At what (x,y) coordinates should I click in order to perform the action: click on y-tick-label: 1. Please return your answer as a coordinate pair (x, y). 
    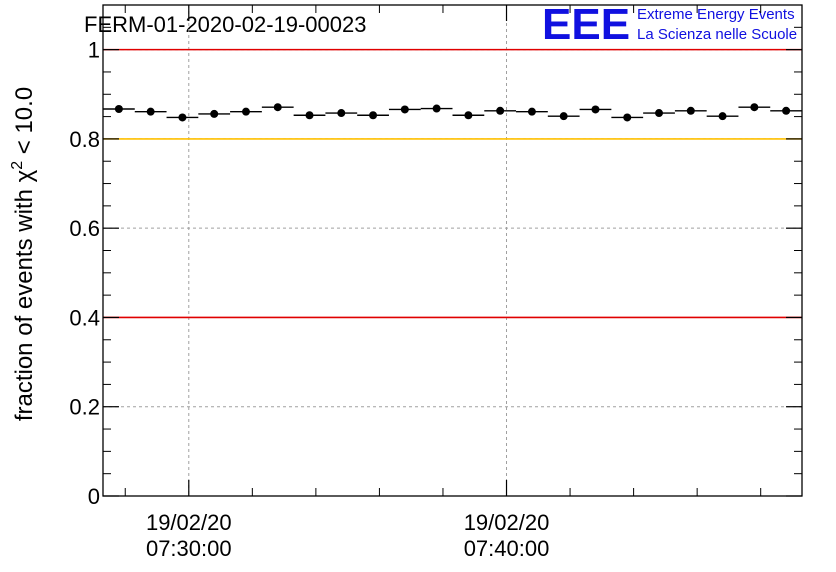
    Looking at the image, I should click on (94, 50).